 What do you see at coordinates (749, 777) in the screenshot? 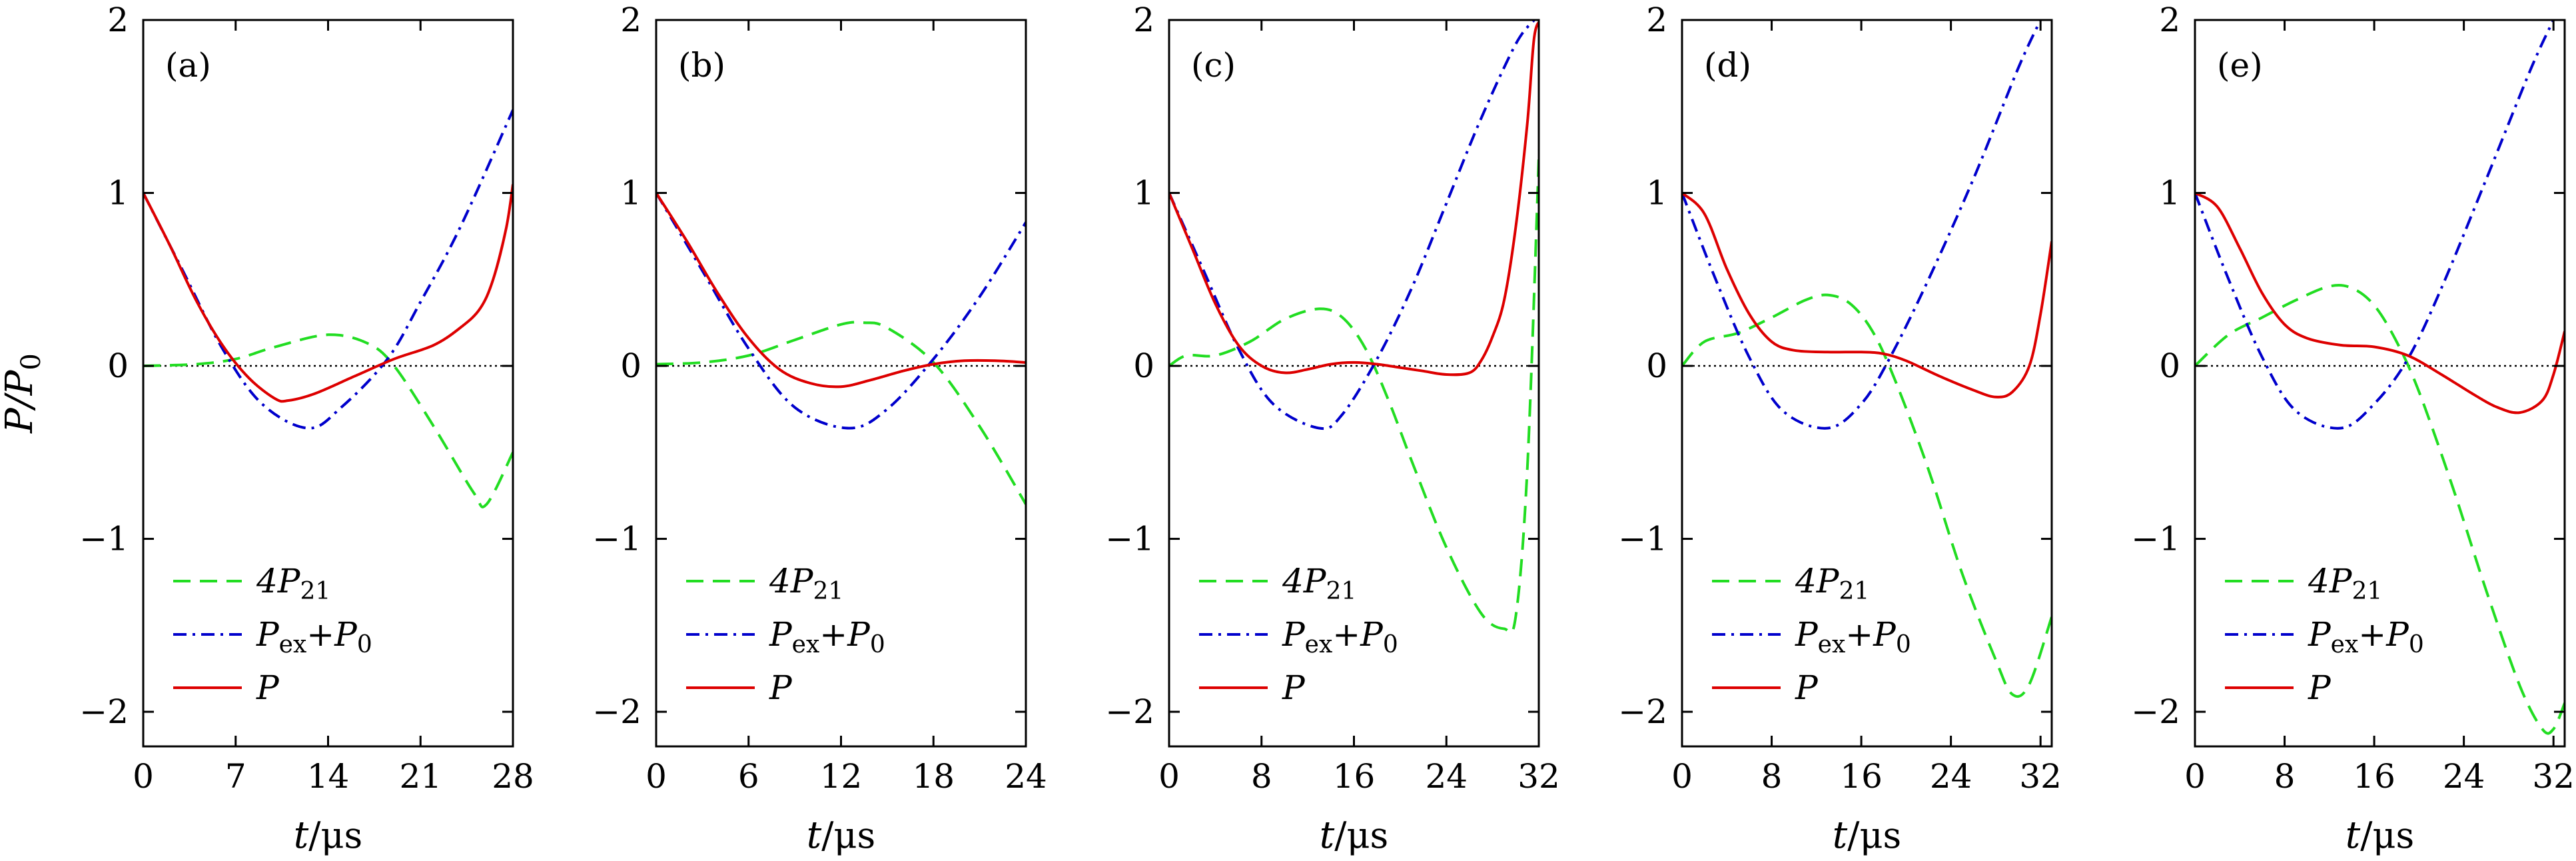
I see `x-tick-label: 6` at bounding box center [749, 777].